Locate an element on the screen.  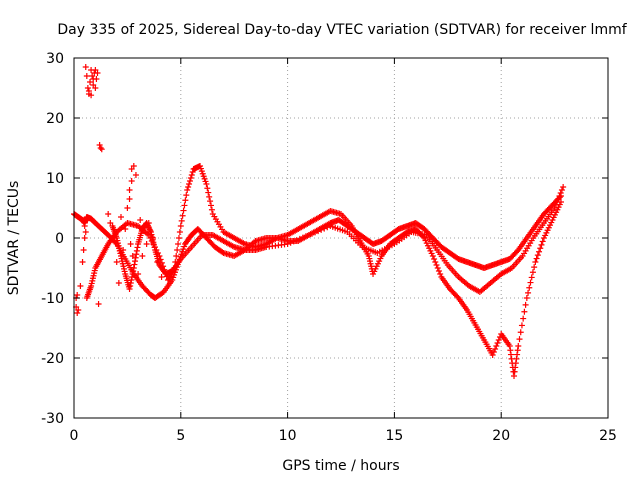
x-tick-label: 25 is located at coordinates (608, 436).